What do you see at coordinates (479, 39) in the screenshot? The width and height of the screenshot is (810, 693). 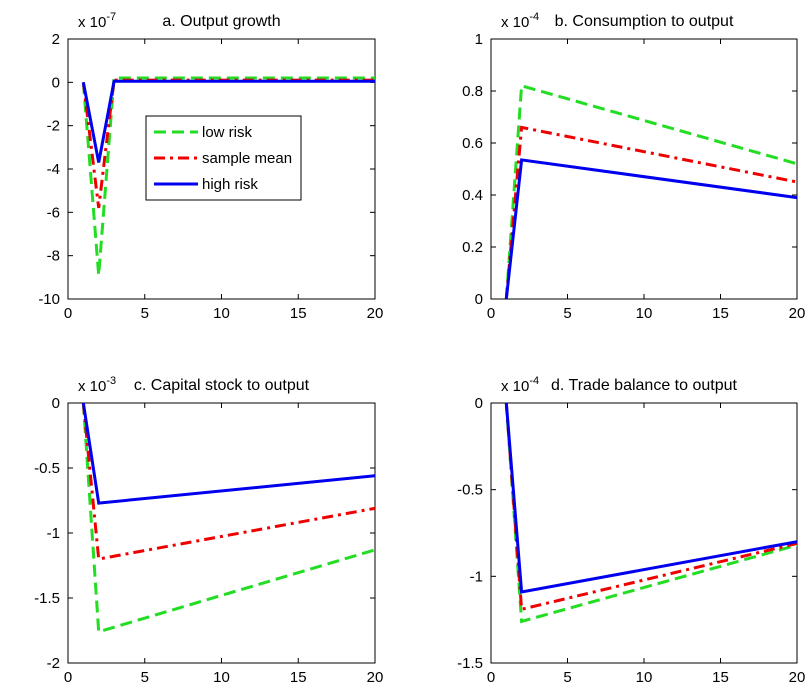 I see `y-tick-label-consumption-to-output: 1` at bounding box center [479, 39].